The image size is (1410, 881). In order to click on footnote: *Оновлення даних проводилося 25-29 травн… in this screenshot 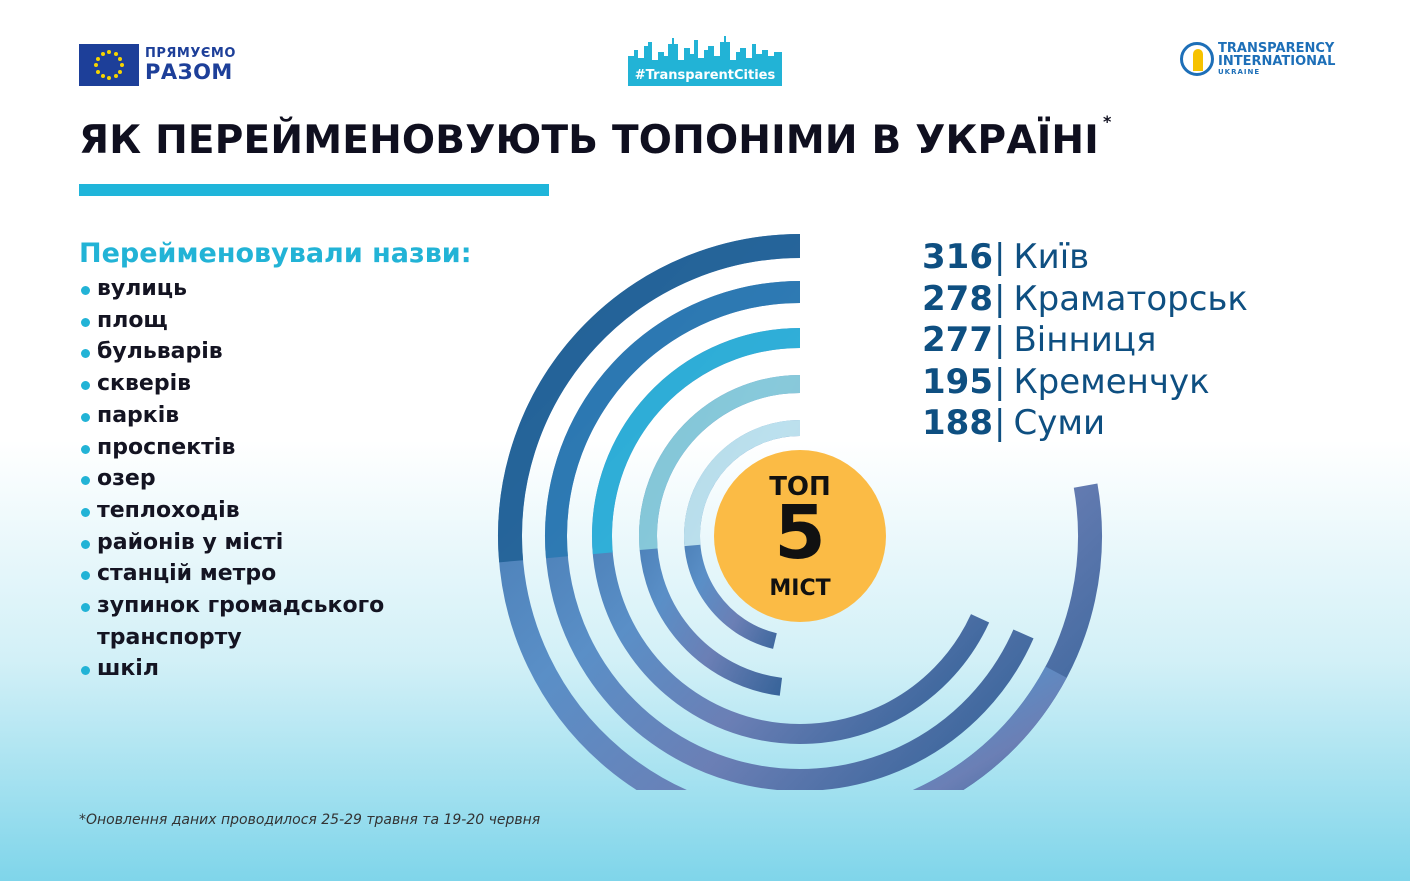, I will do `click(310, 820)`.